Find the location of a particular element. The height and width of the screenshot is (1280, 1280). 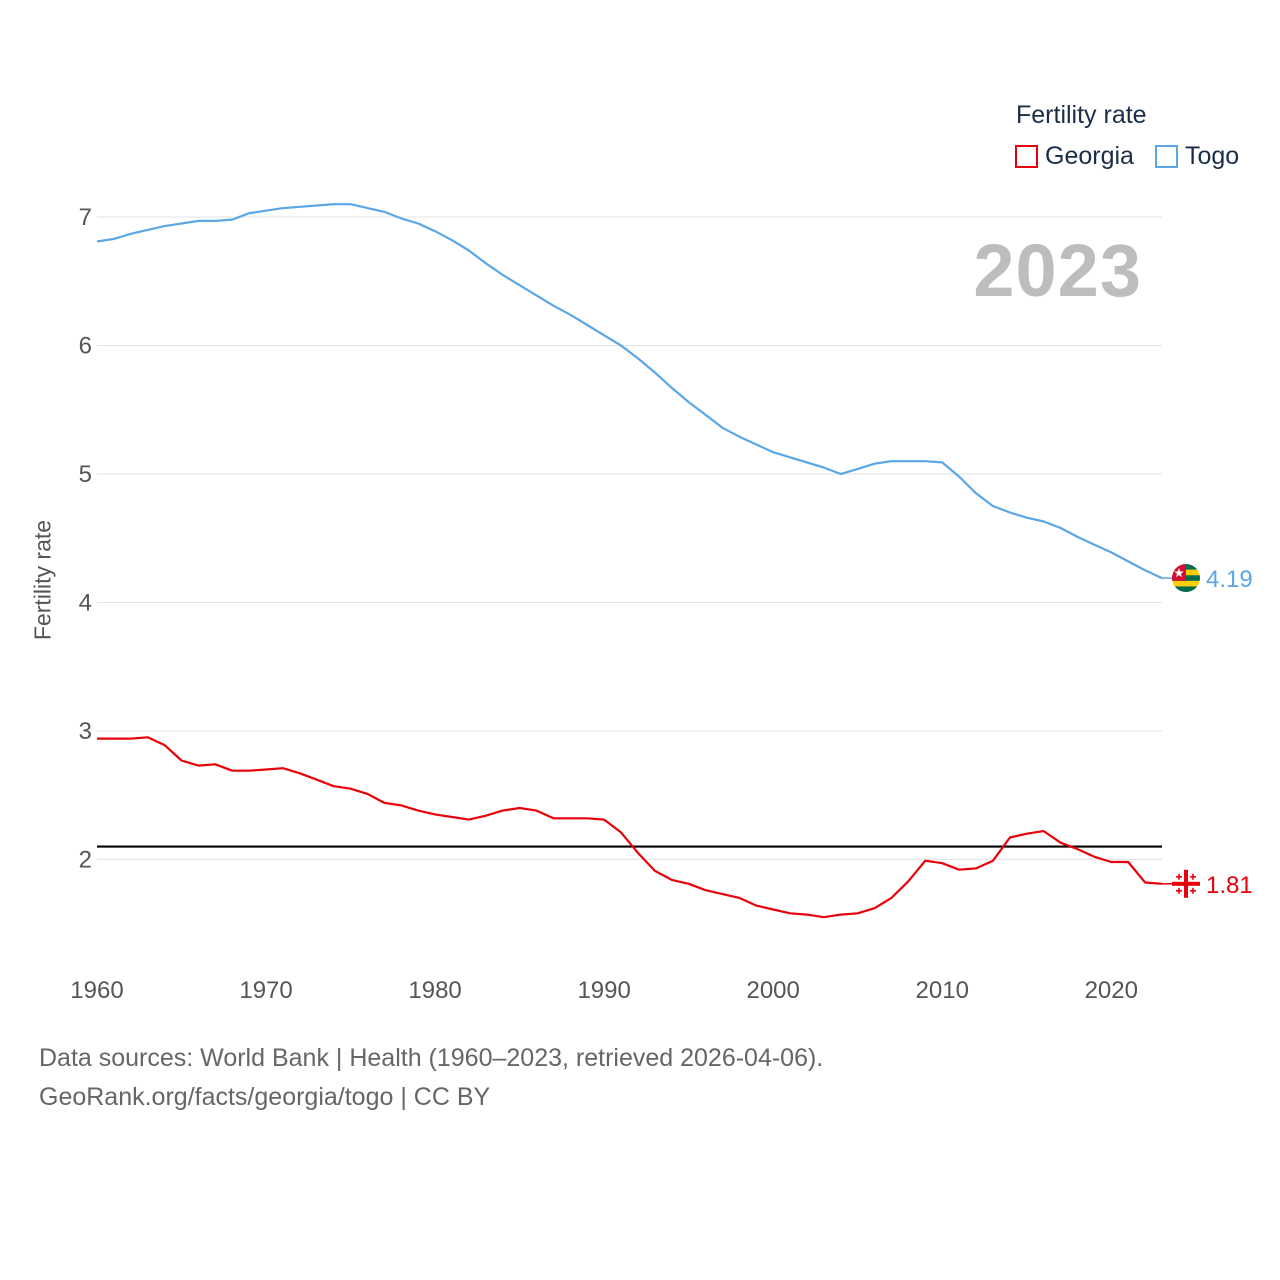

x-tick-2000: 2000 is located at coordinates (772, 990).